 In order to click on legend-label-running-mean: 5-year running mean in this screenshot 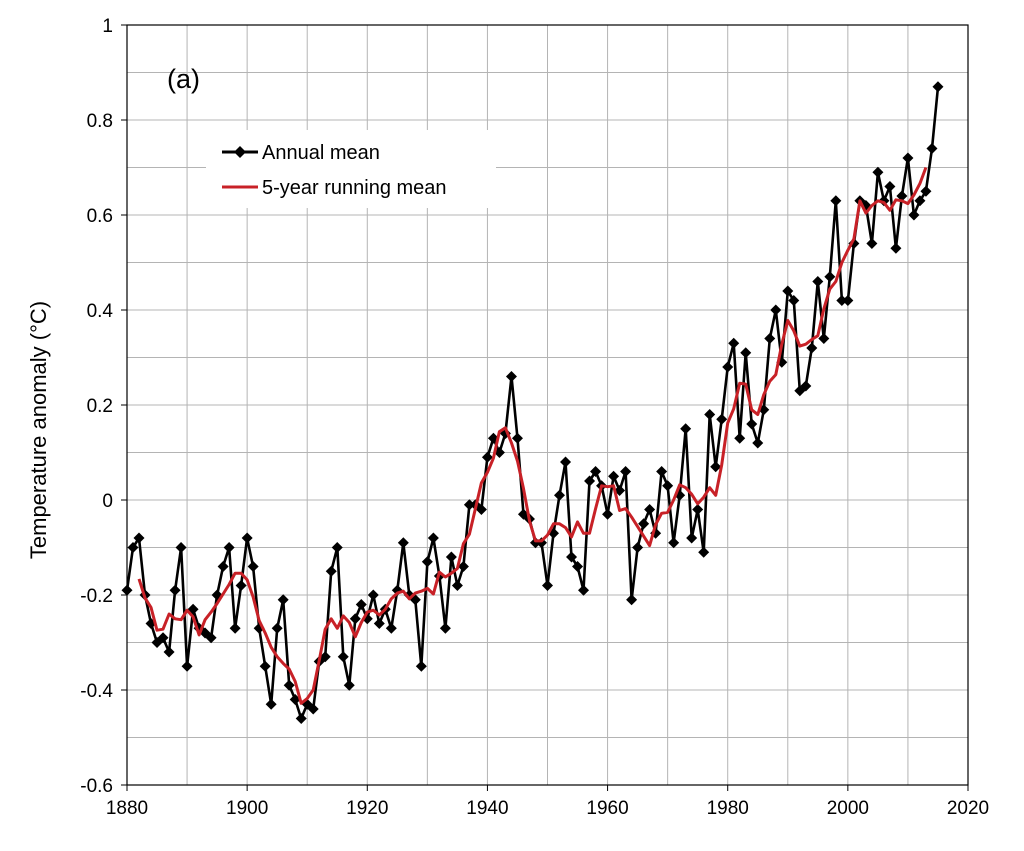, I will do `click(354, 188)`.